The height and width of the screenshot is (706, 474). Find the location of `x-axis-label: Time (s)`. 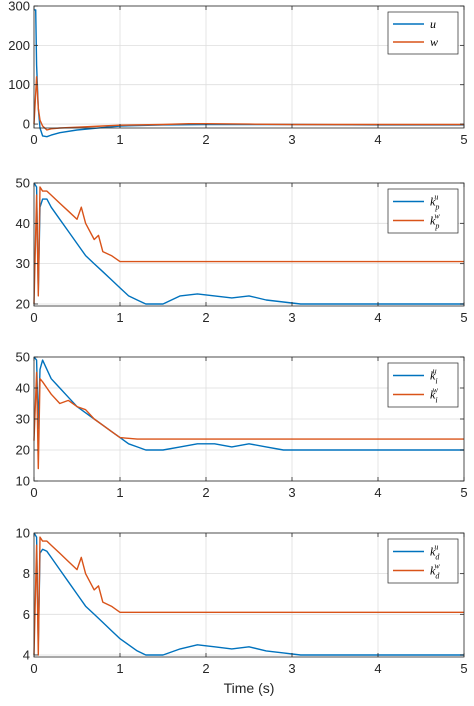

x-axis-label: Time (s) is located at coordinates (249, 688).